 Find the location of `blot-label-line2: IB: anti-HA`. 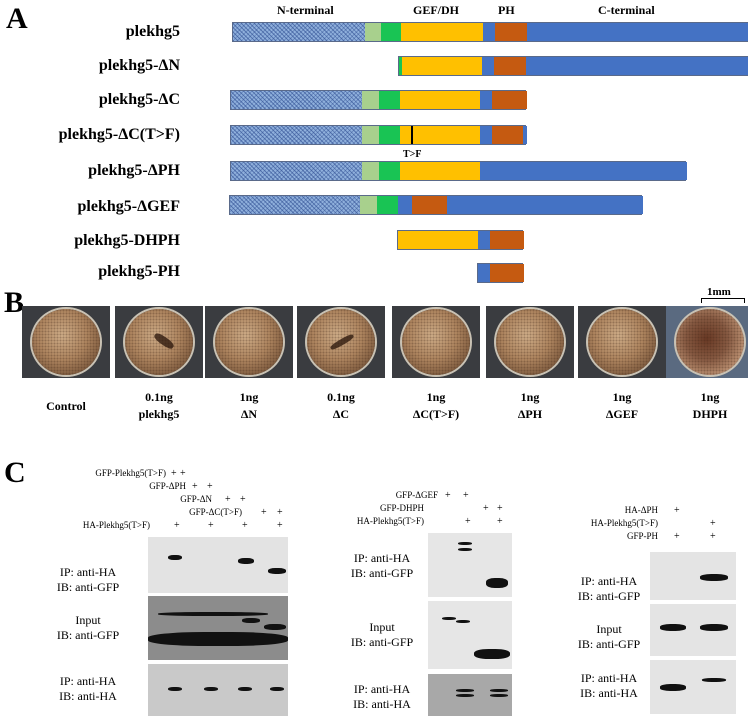

blot-label-line2: IB: anti-HA is located at coordinates (382, 704).